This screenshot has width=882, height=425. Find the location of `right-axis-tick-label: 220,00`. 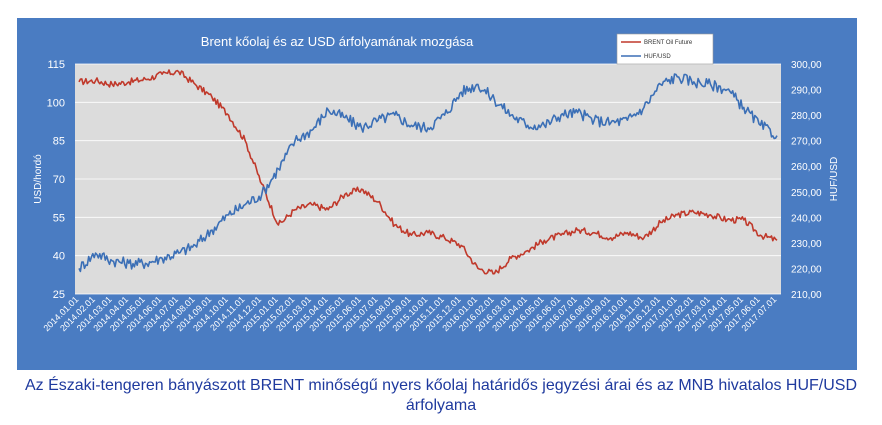

right-axis-tick-label: 220,00 is located at coordinates (806, 269).